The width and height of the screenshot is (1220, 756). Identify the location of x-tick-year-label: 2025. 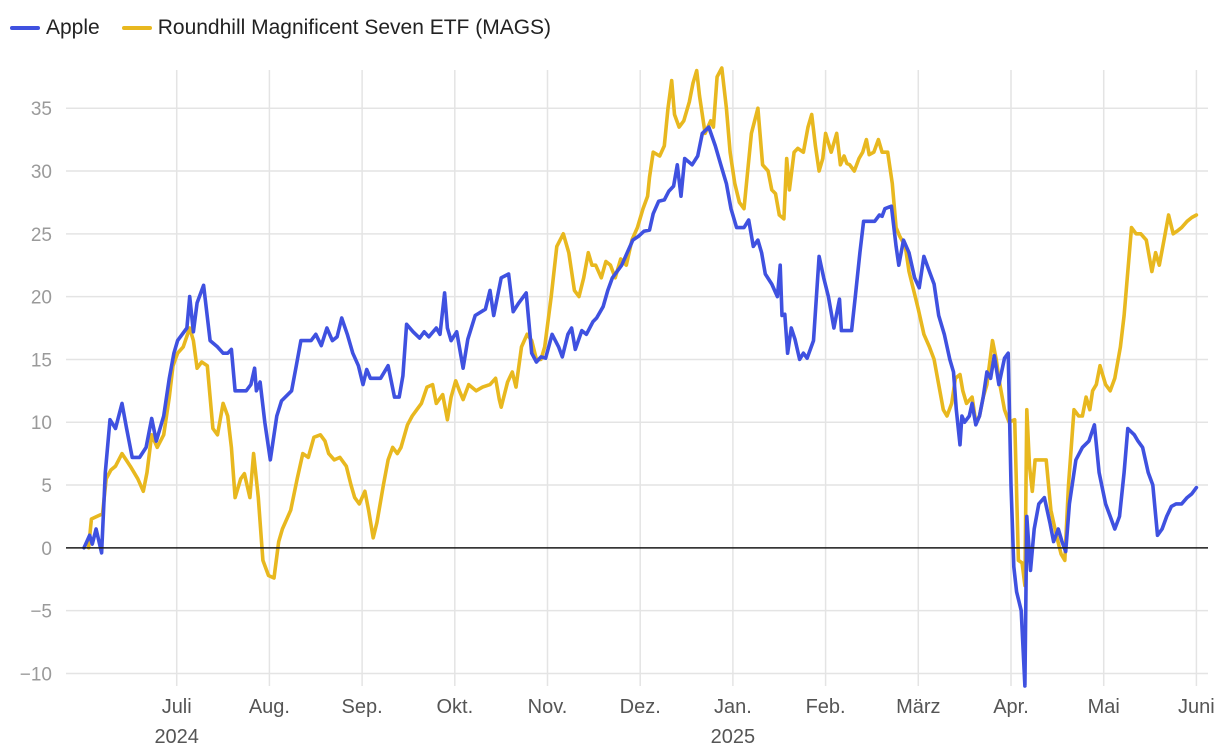
(733, 737).